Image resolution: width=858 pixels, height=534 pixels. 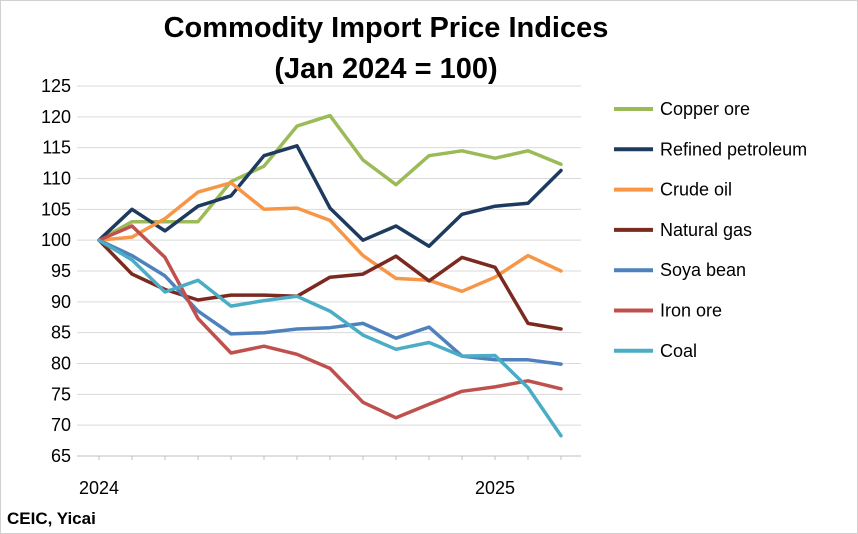 What do you see at coordinates (56, 240) in the screenshot?
I see `y-tick-label: 100` at bounding box center [56, 240].